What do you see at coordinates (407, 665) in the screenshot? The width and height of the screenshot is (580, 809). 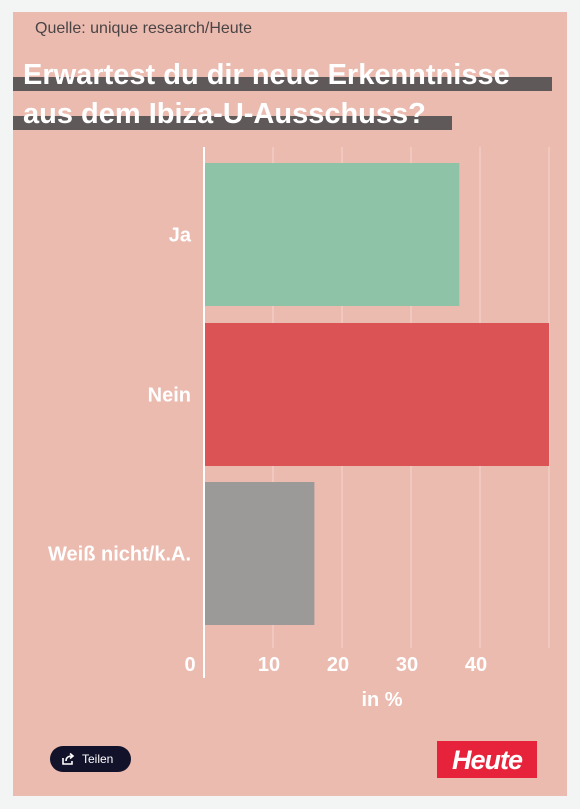 I see `x-tick-label: 30` at bounding box center [407, 665].